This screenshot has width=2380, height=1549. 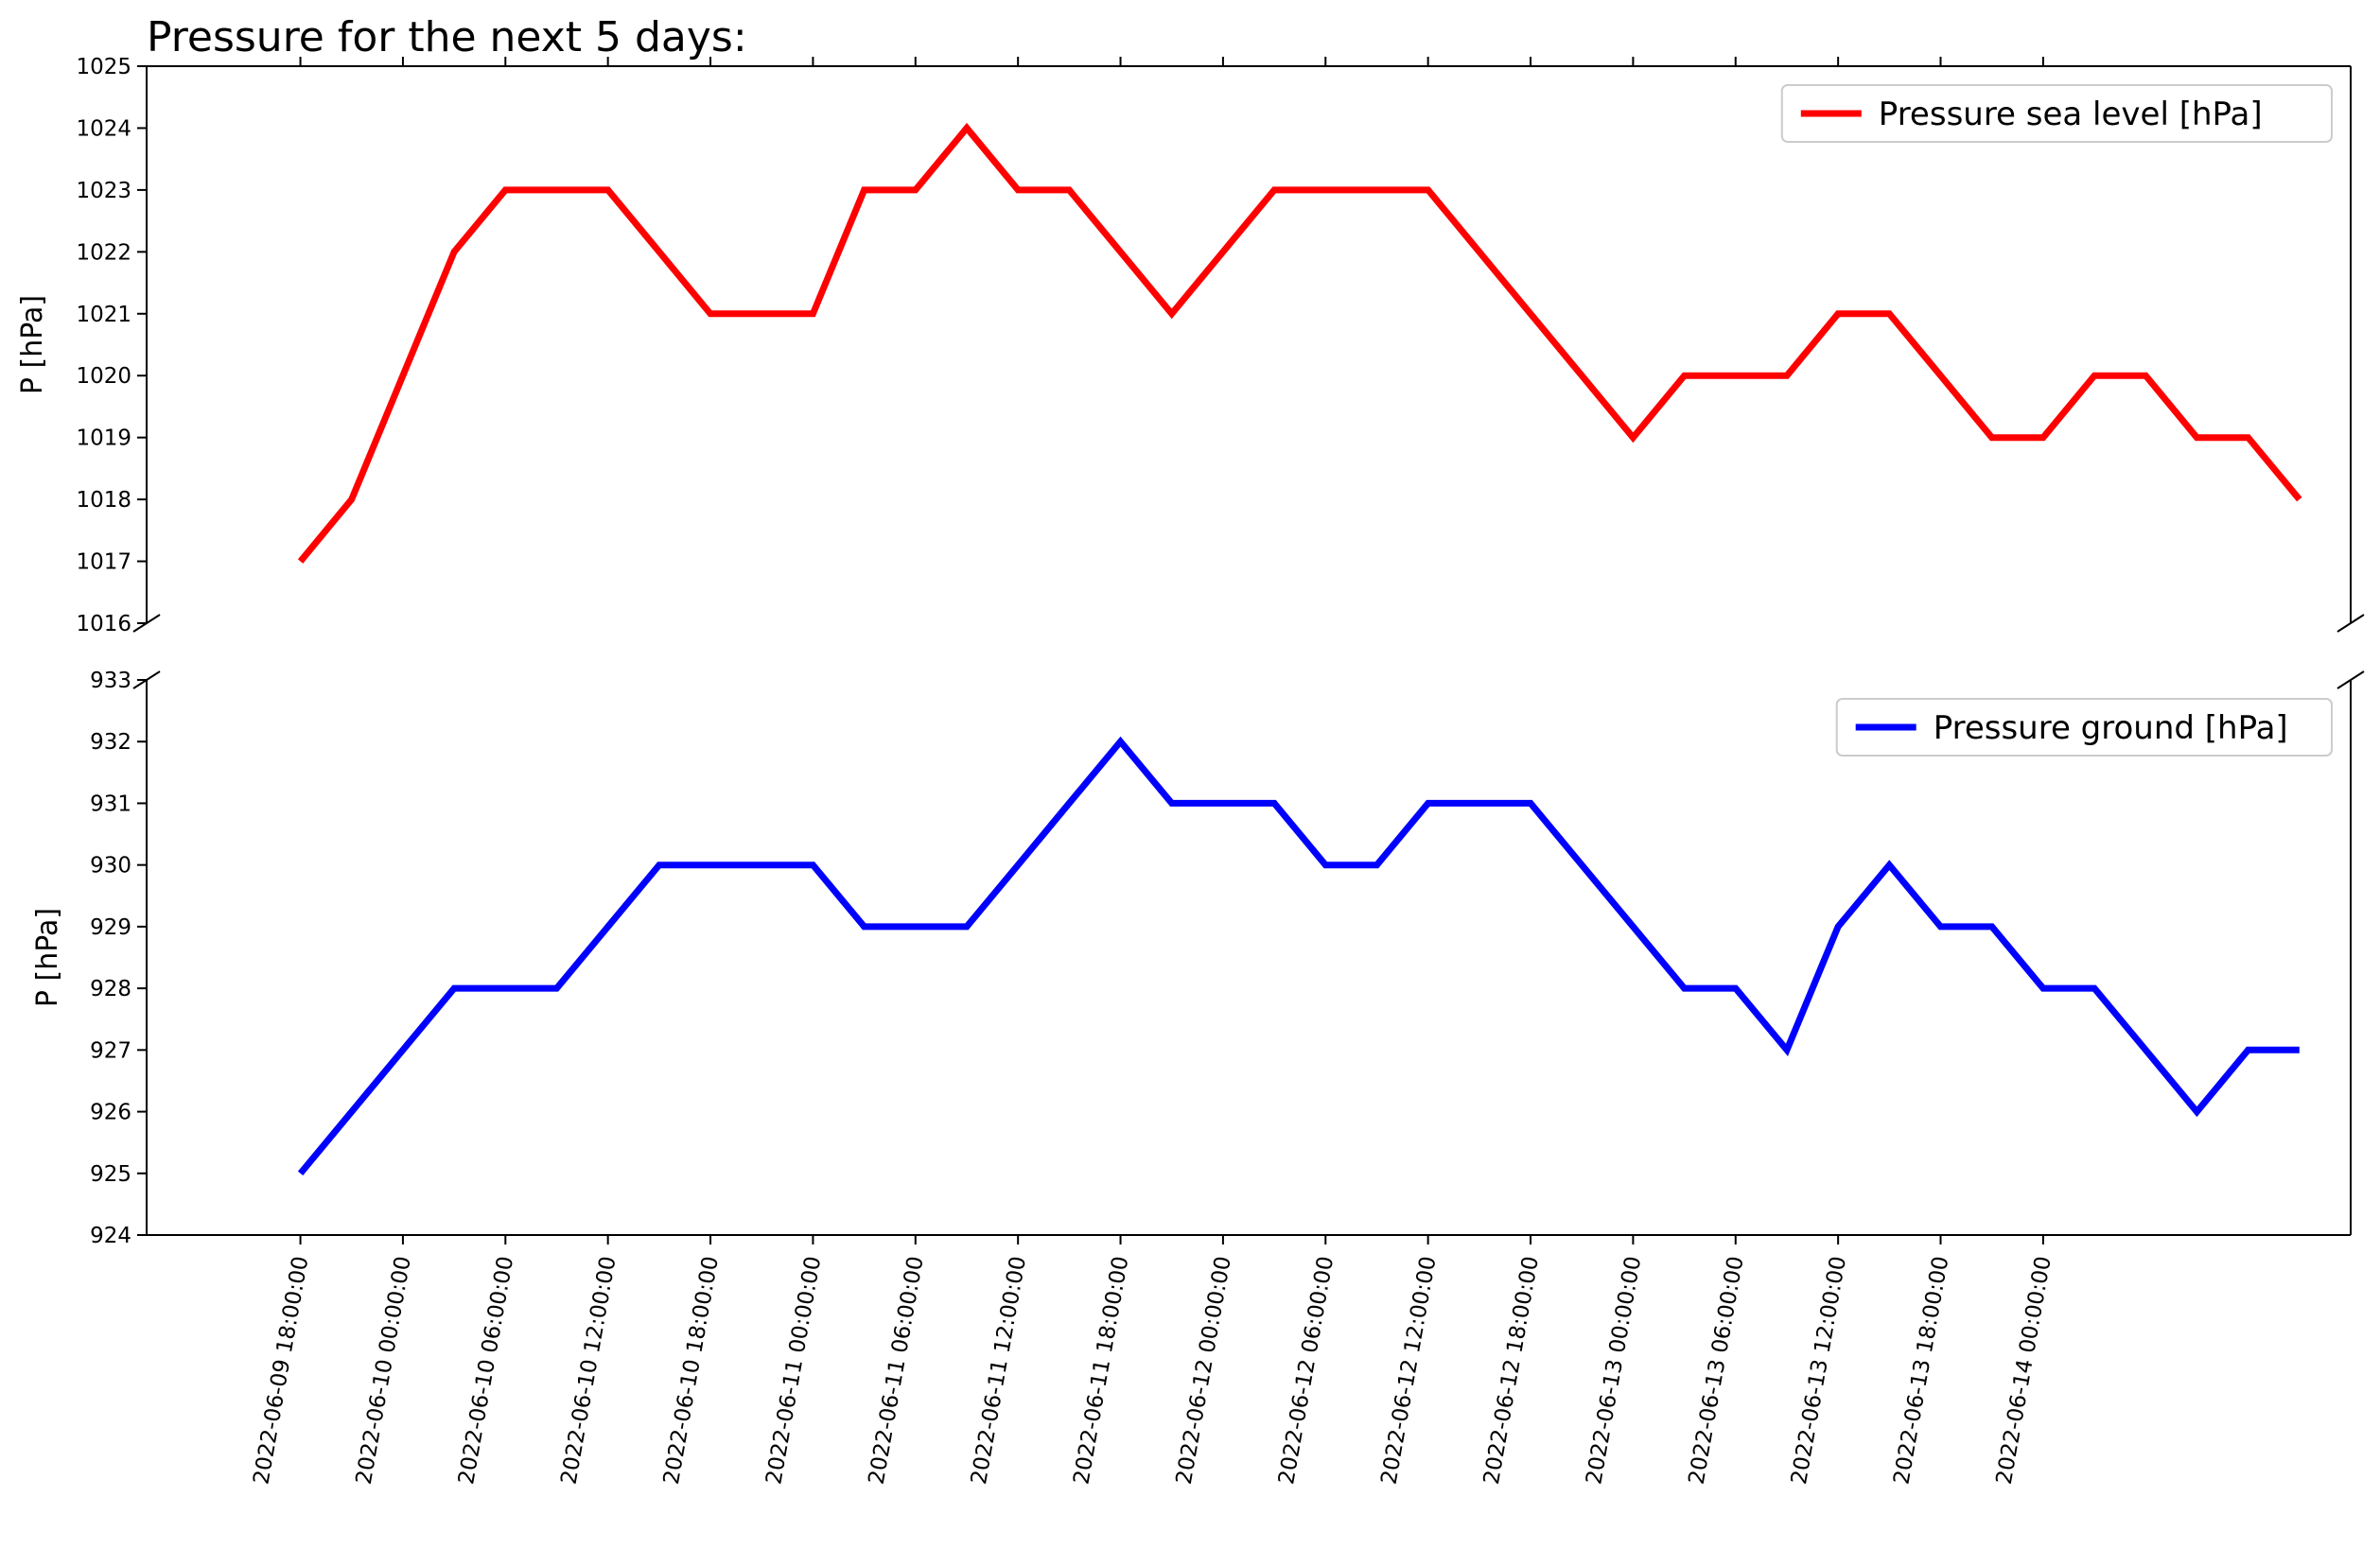 I want to click on y-tick-label: 1025, so click(x=103, y=67).